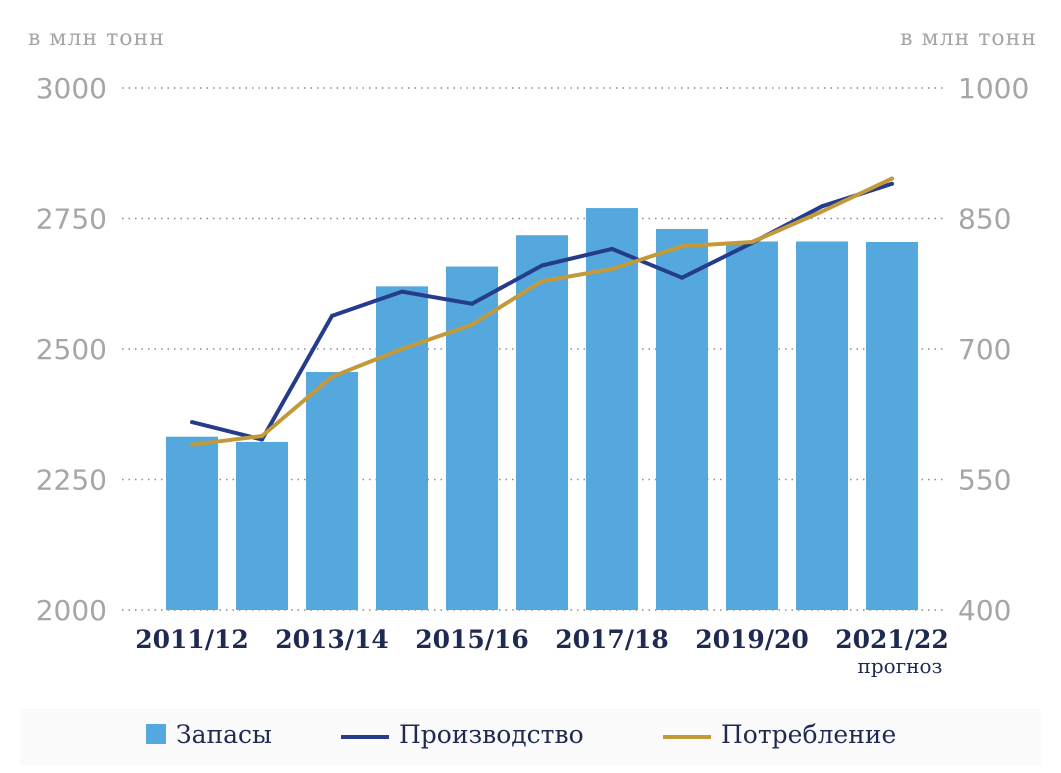 Image resolution: width=1061 pixels, height=773 pixels. What do you see at coordinates (984, 349) in the screenshot?
I see `right-tick-label: 700` at bounding box center [984, 349].